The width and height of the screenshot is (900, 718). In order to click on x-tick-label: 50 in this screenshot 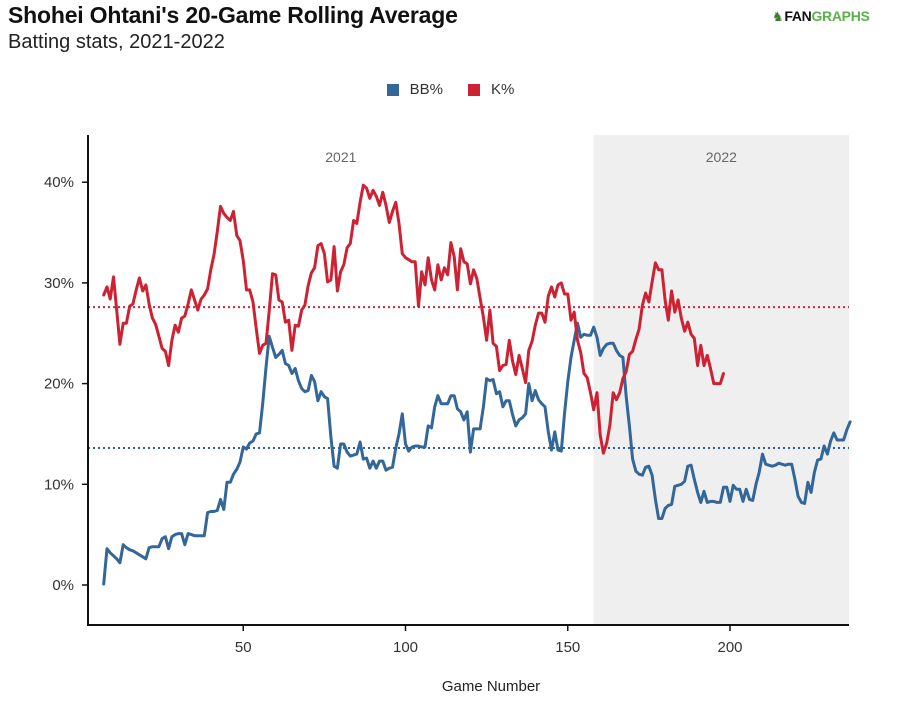, I will do `click(243, 647)`.